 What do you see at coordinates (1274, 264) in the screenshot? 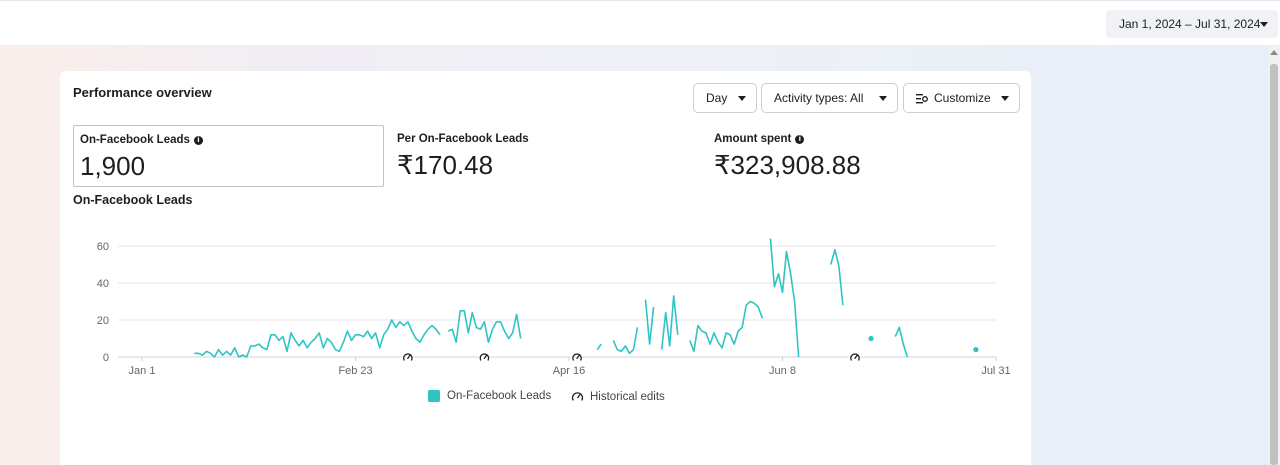
I see `scrollbar-thumb` at bounding box center [1274, 264].